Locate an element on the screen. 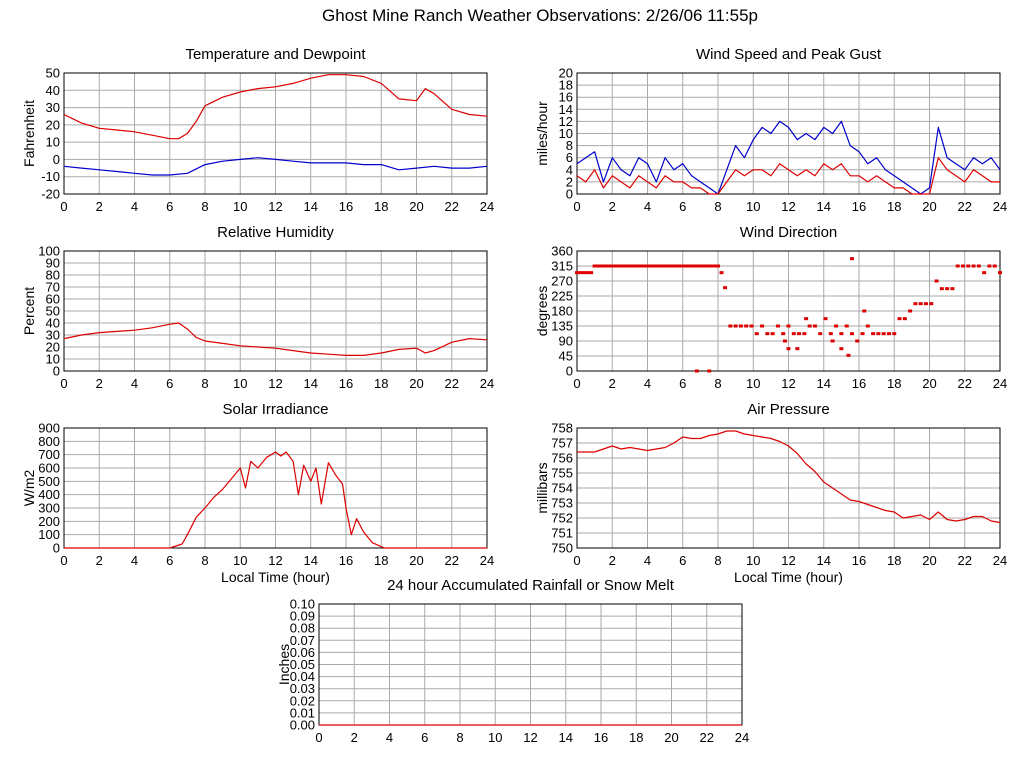  y-tick-label: 756 is located at coordinates (562, 458).